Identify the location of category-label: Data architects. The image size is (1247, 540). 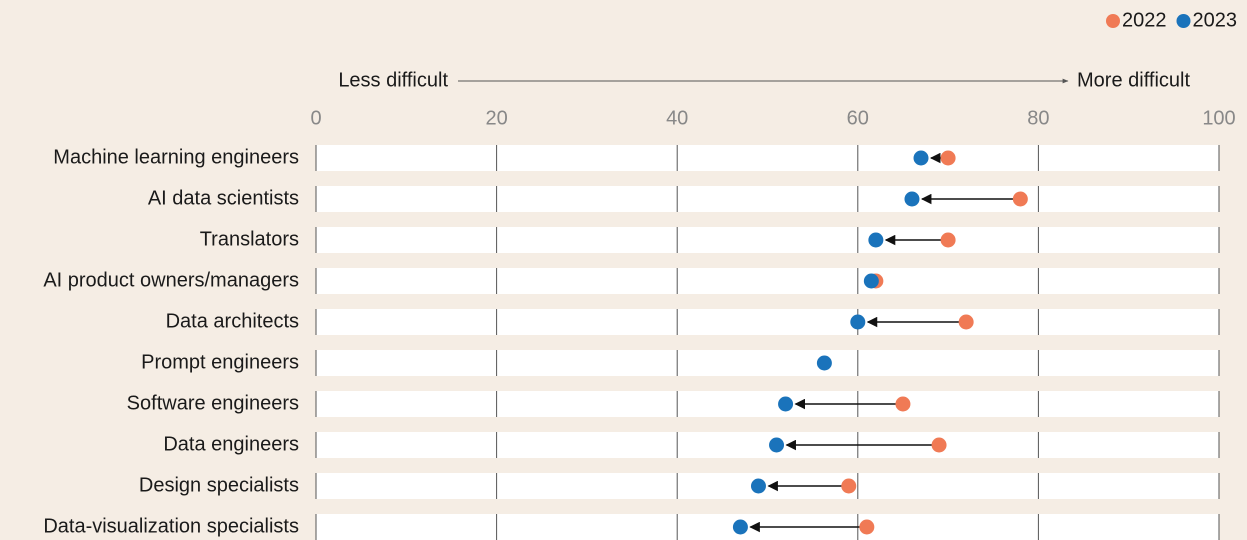
(232, 321).